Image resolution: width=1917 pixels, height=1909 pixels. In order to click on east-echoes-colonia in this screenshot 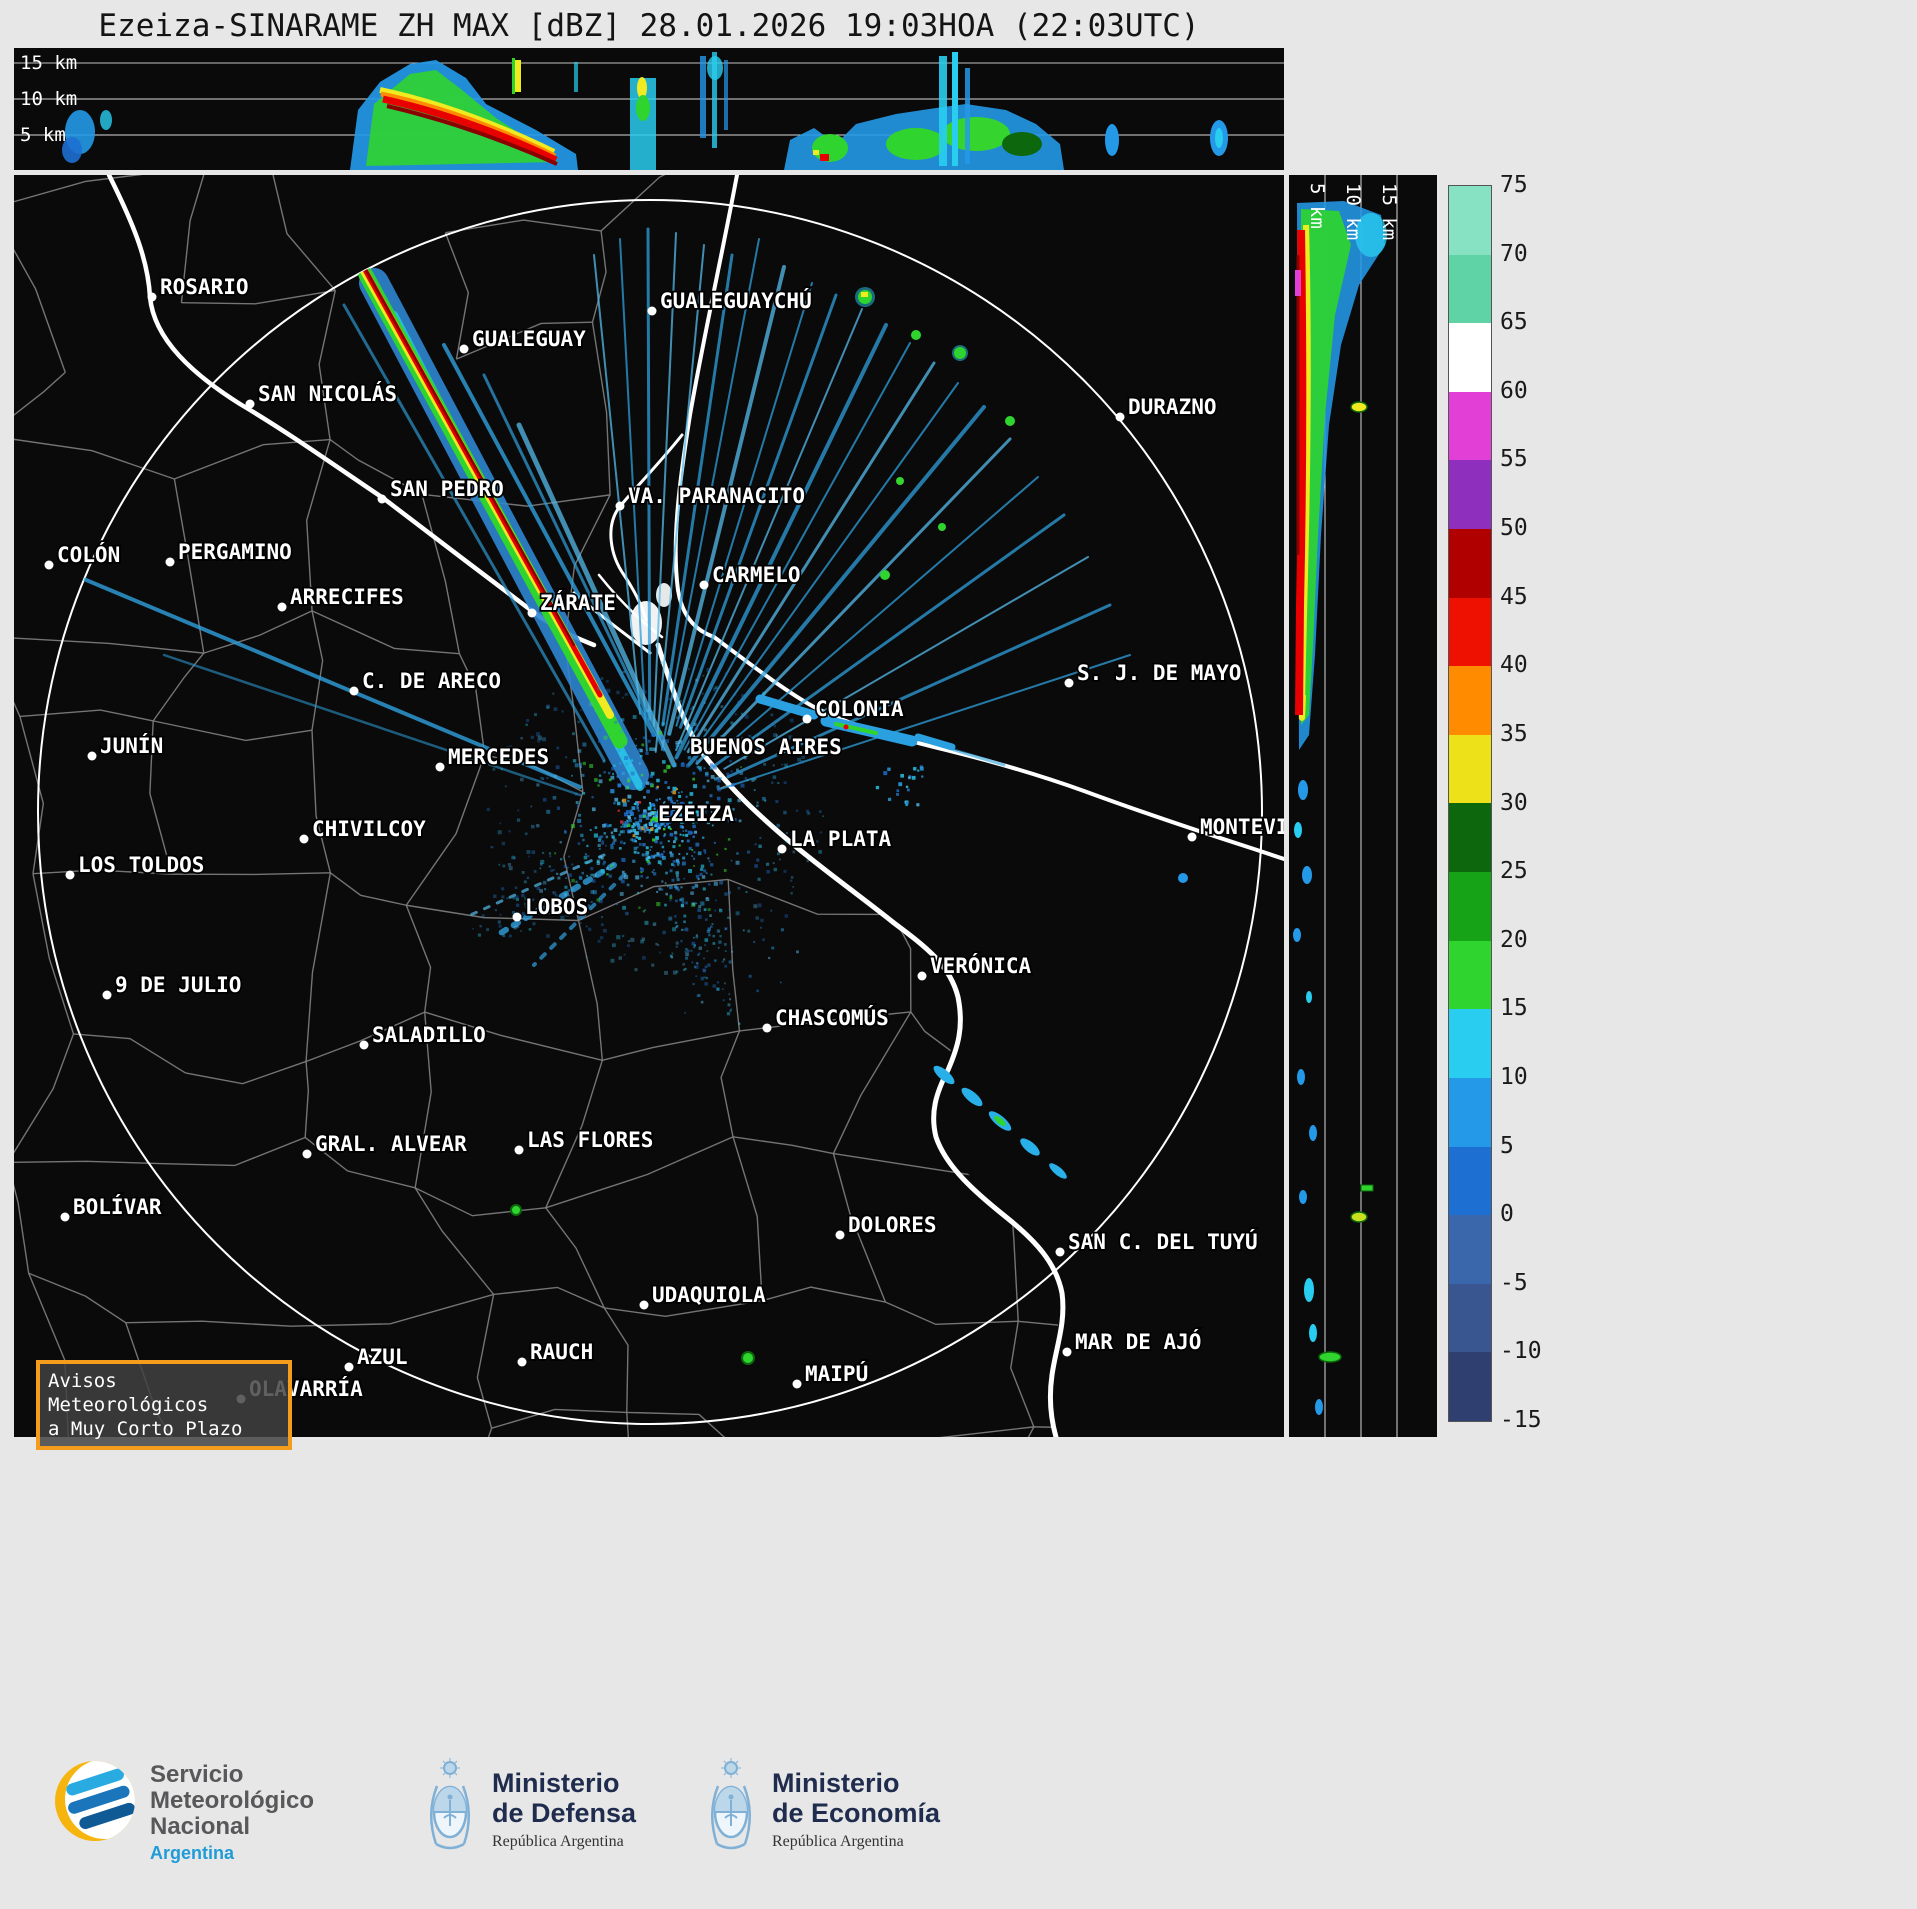, I will do `click(880, 730)`.